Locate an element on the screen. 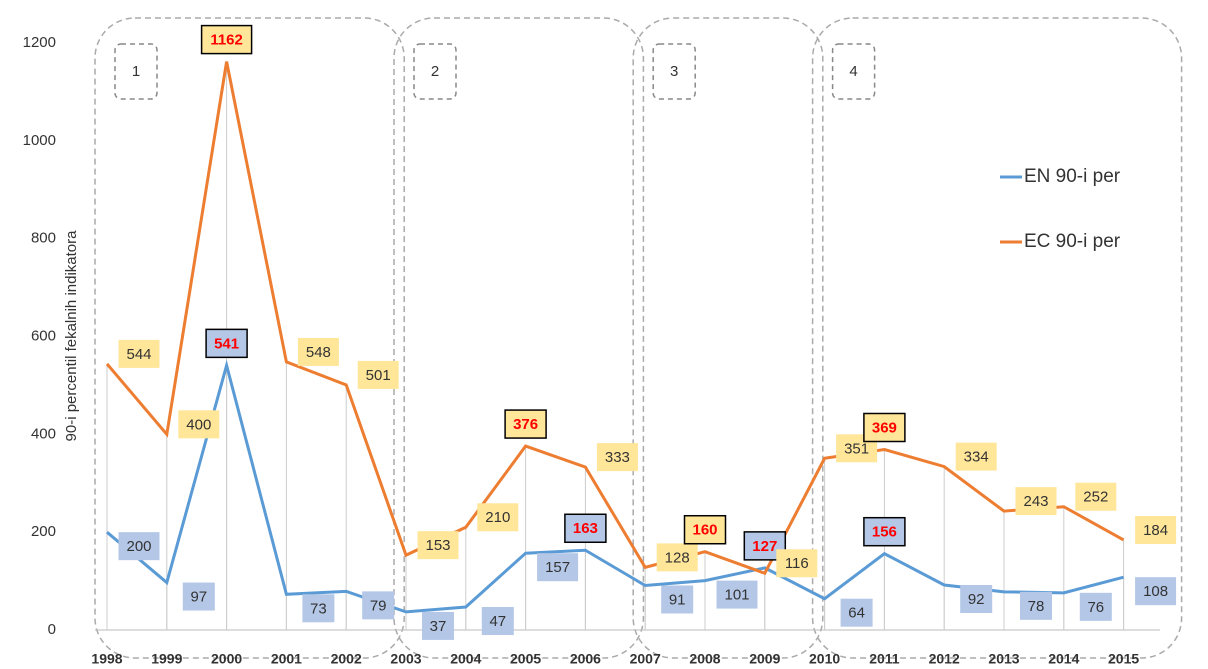  data-label: 243 is located at coordinates (1035, 501).